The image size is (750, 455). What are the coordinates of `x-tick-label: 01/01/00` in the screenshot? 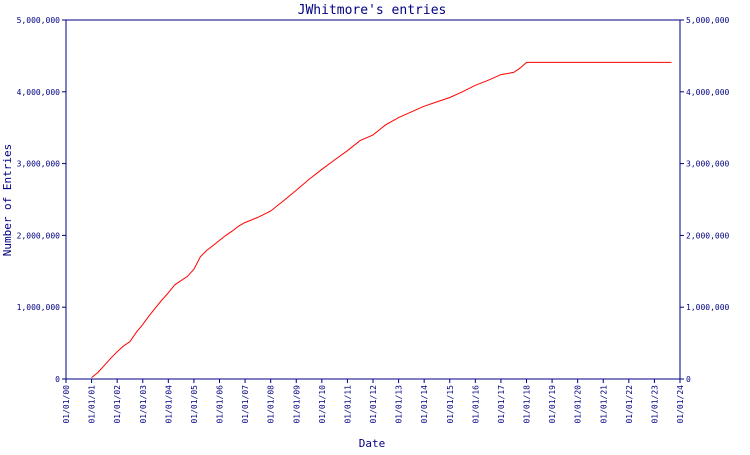 It's located at (66, 404).